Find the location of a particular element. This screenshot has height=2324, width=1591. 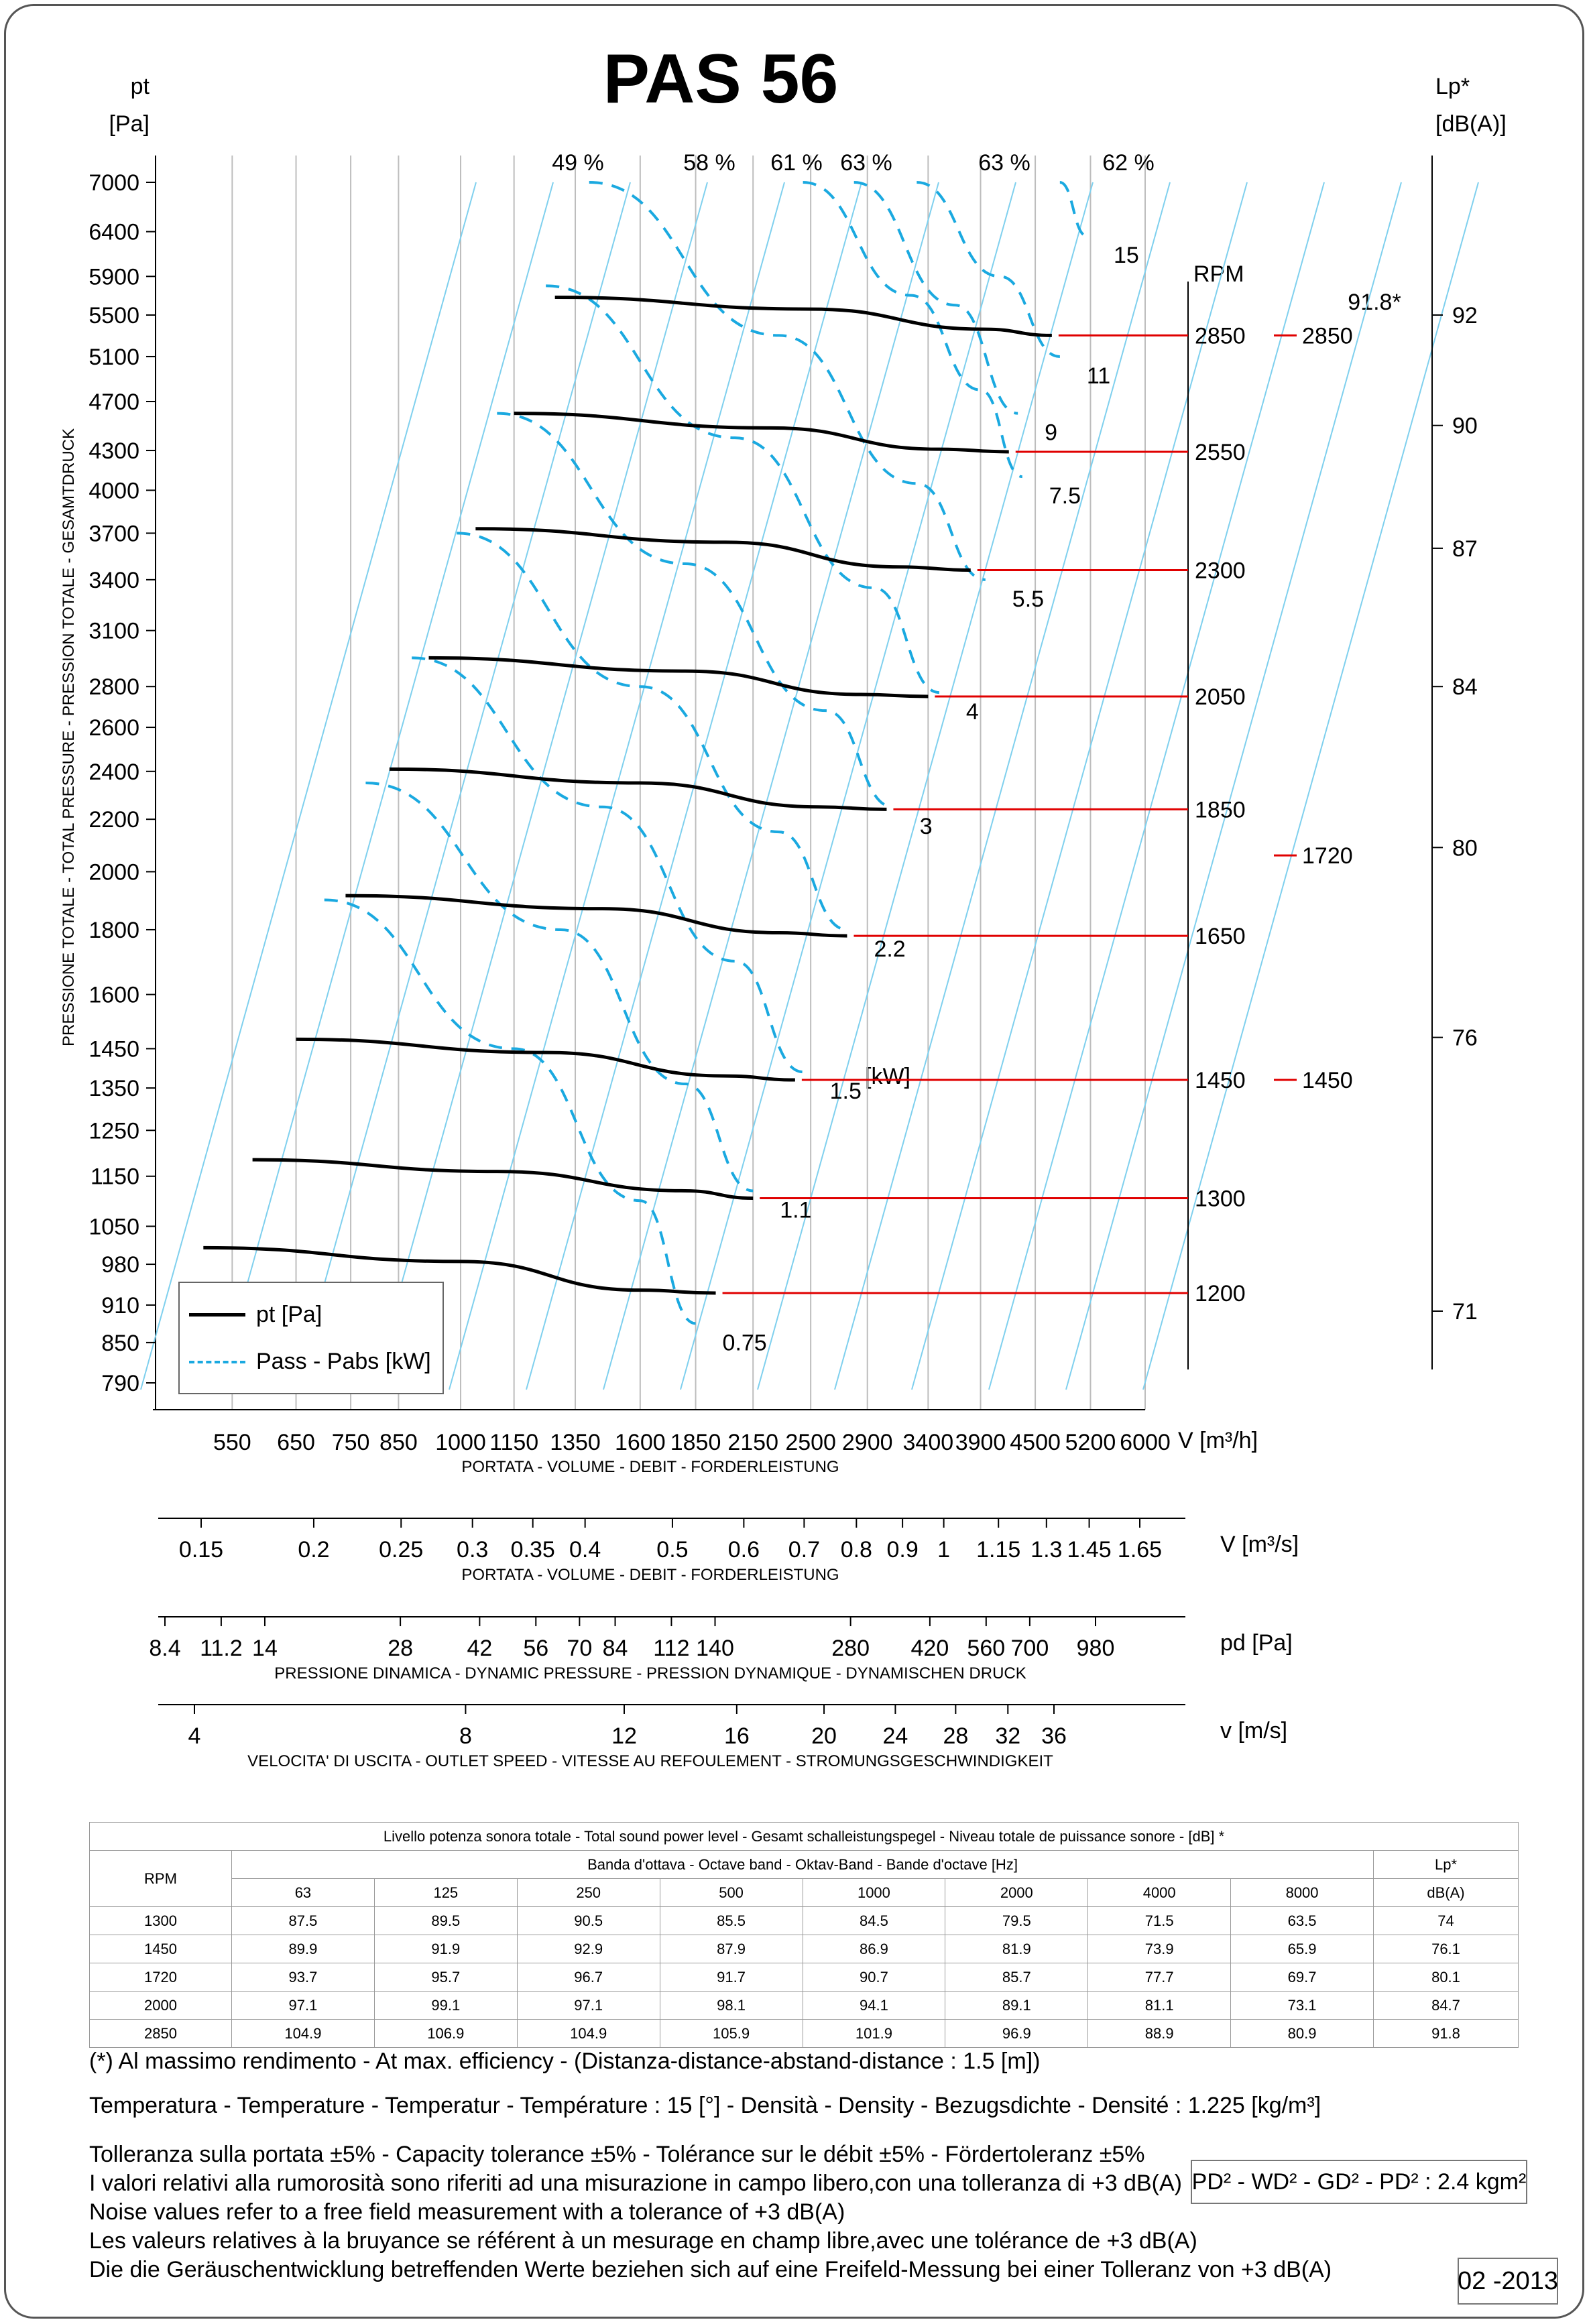

x-tick-label: 1150 is located at coordinates (513, 1442).